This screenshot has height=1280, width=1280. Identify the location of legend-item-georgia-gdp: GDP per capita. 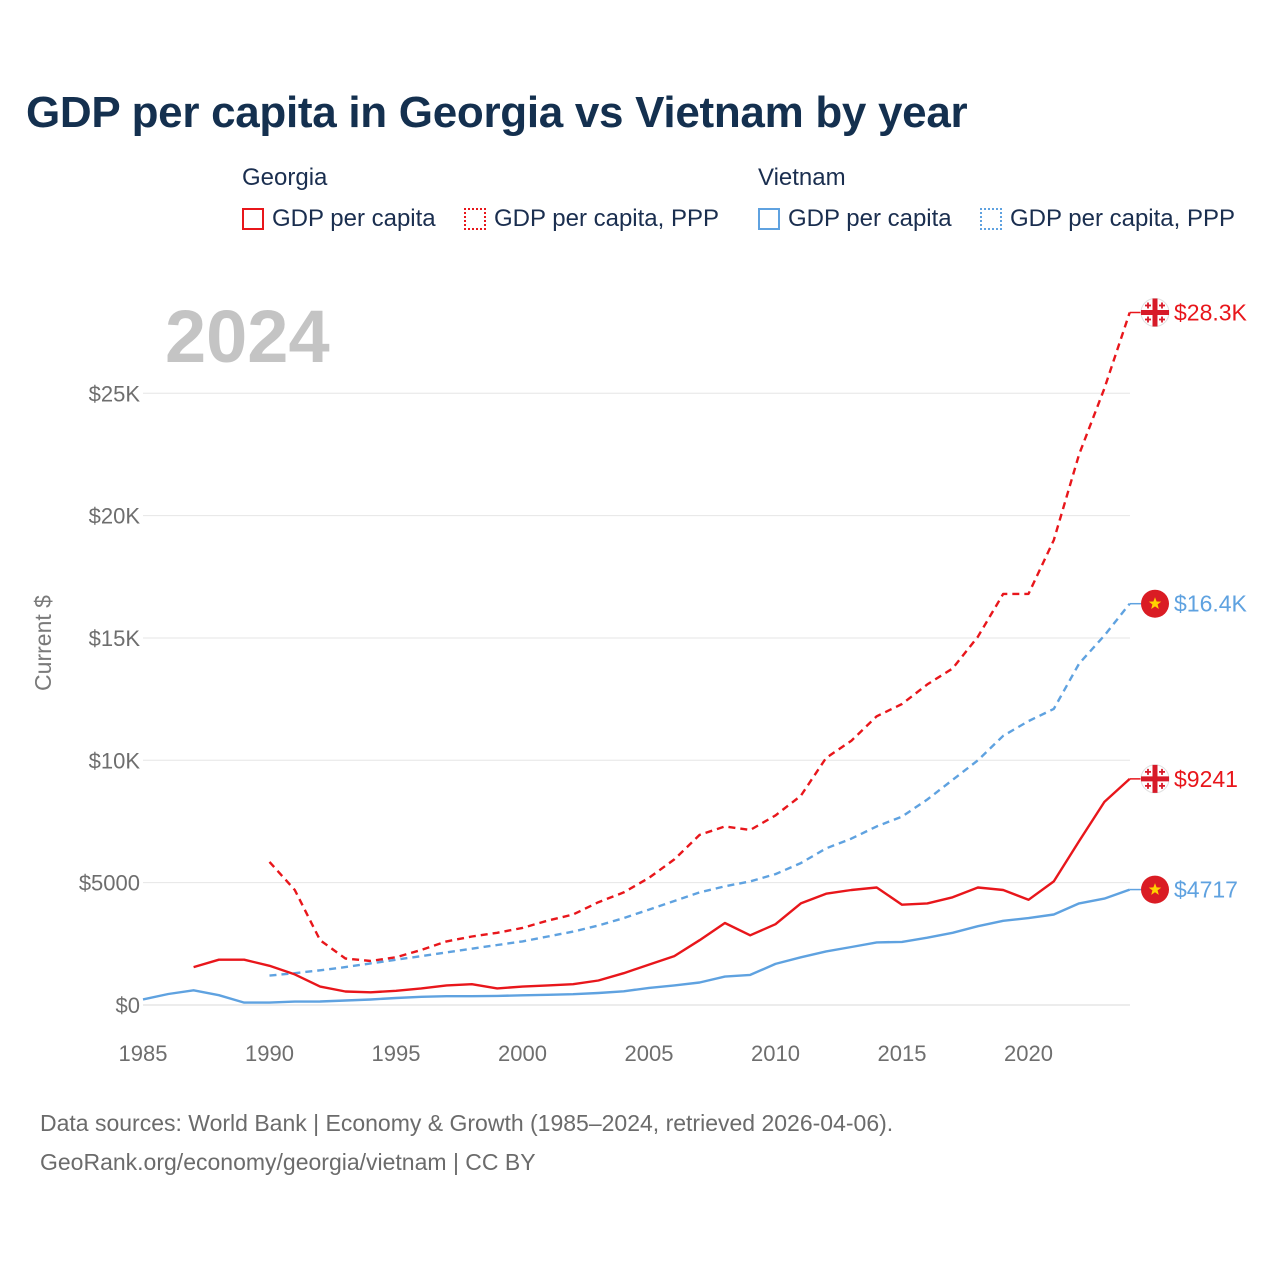
(339, 219).